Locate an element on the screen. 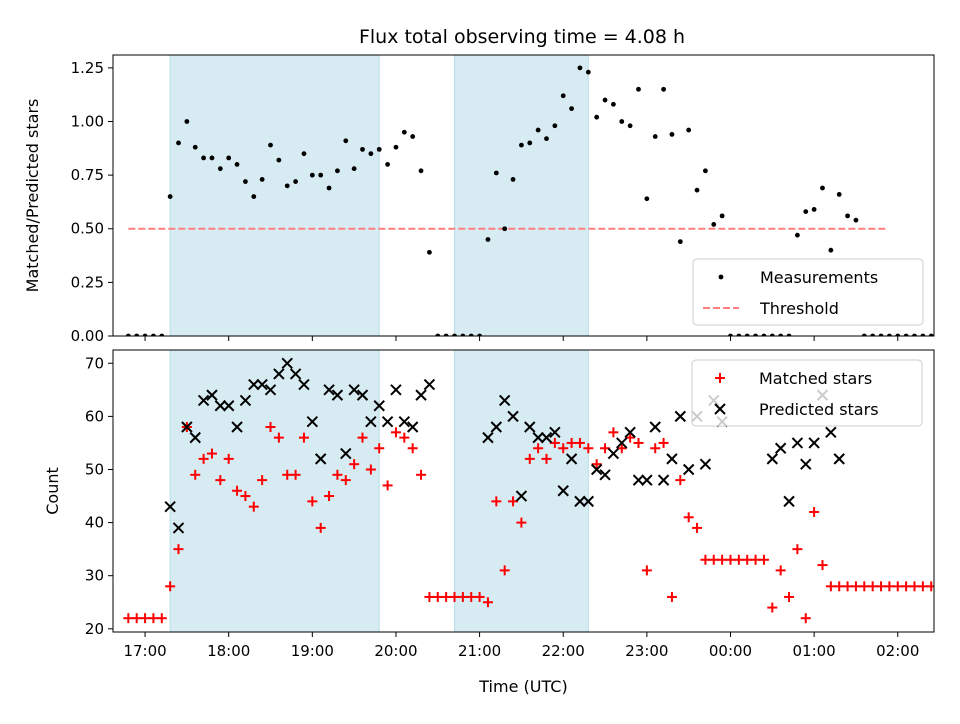 The height and width of the screenshot is (724, 960). legend-label: Threshold is located at coordinates (799, 308).